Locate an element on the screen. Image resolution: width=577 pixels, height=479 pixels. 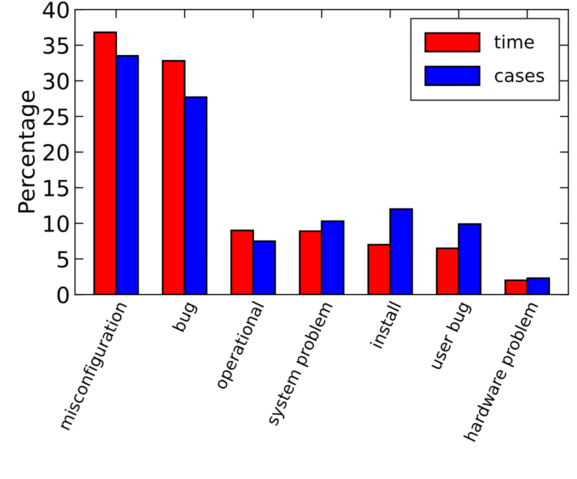
y-tick-label: 30 is located at coordinates (56, 81).